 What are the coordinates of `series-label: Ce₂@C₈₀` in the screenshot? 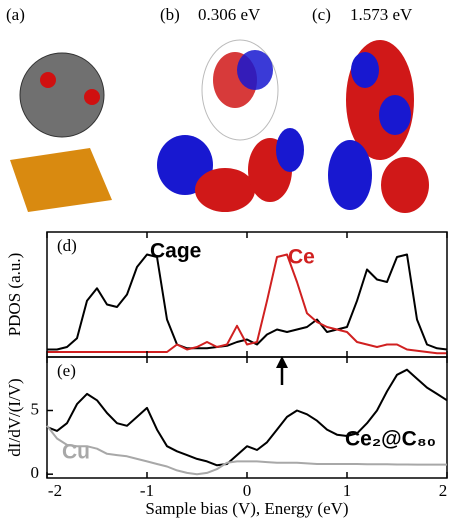 It's located at (390, 439).